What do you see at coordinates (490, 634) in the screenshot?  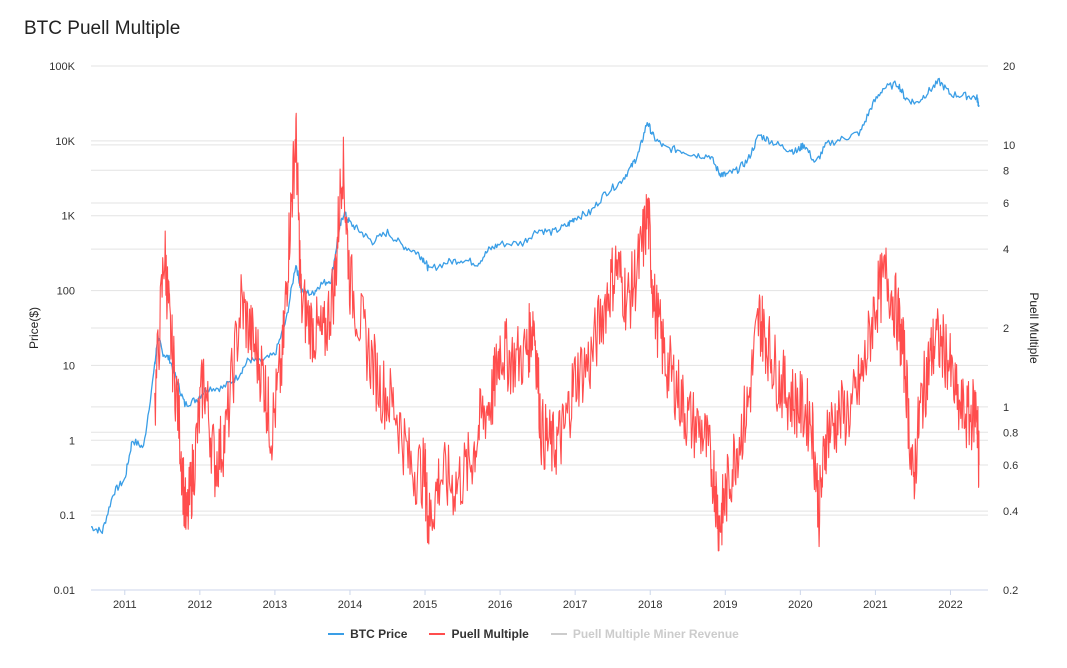 I see `legend-label-puell-multiple: Puell Multiple` at bounding box center [490, 634].